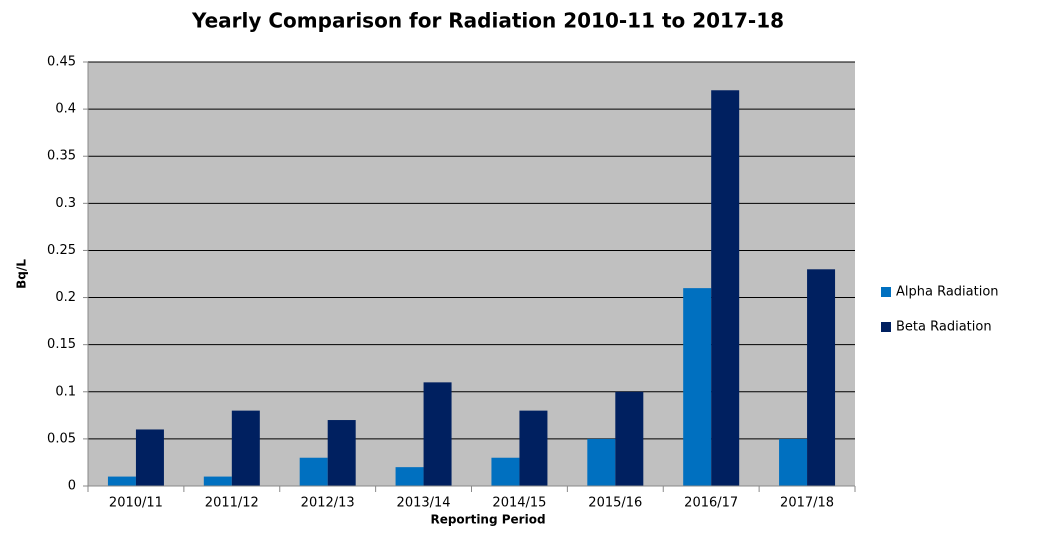  What do you see at coordinates (61, 62) in the screenshot?
I see `y-tick-label: 0.45` at bounding box center [61, 62].